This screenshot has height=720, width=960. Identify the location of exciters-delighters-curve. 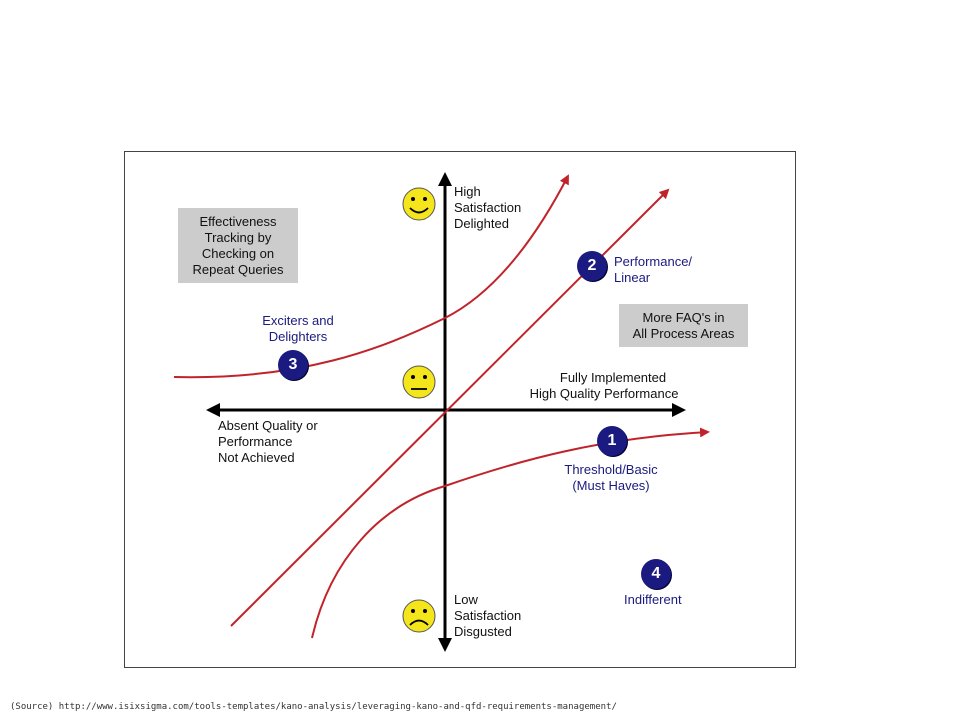
(371, 276).